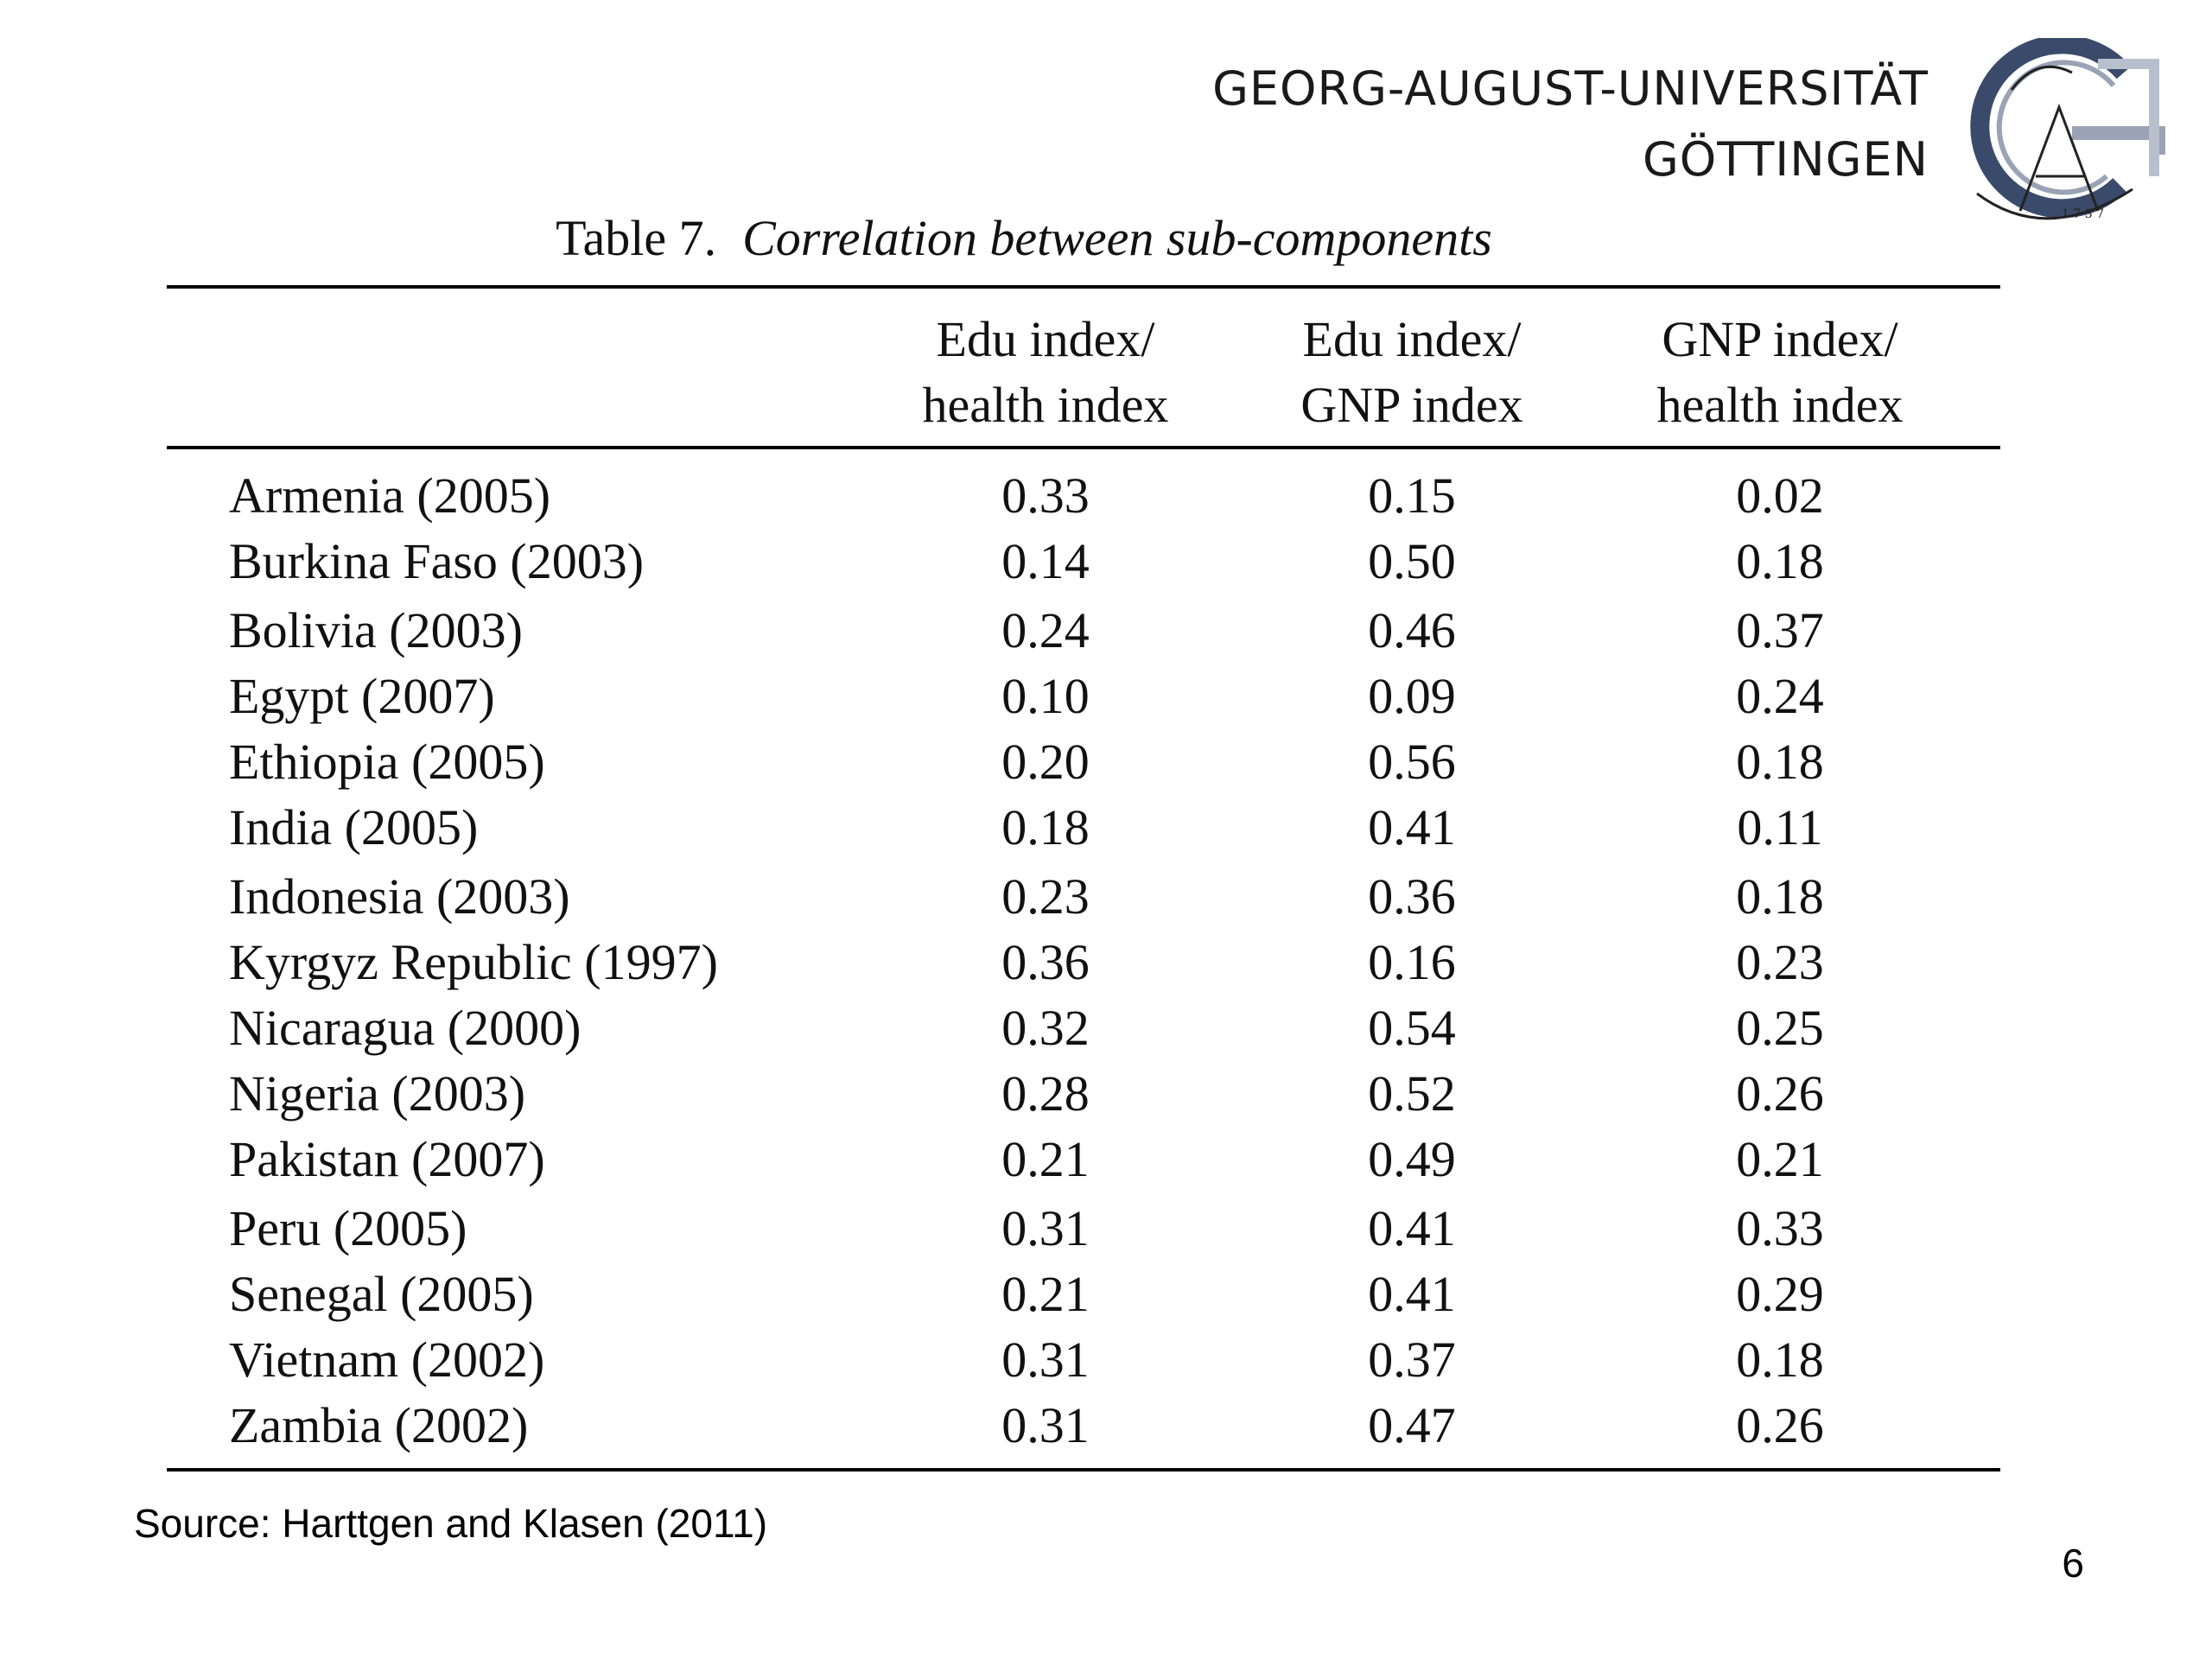  Describe the element at coordinates (1780, 1159) in the screenshot. I see `cell-gnp-health: 0.21` at that location.